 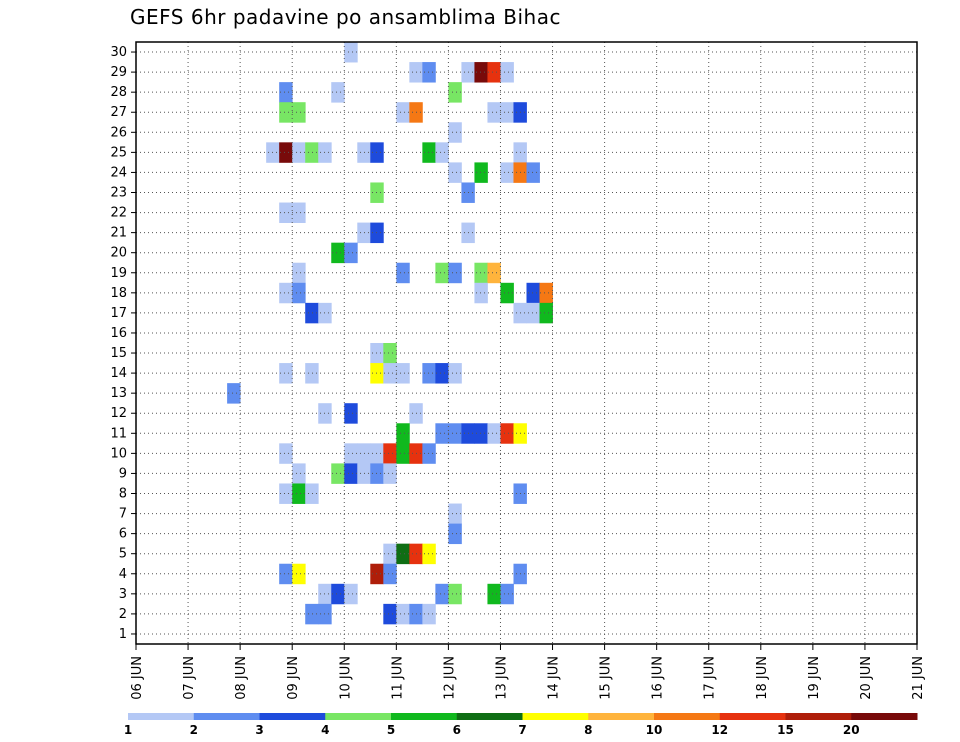 I want to click on y-tick-label: 2, so click(x=123, y=614).